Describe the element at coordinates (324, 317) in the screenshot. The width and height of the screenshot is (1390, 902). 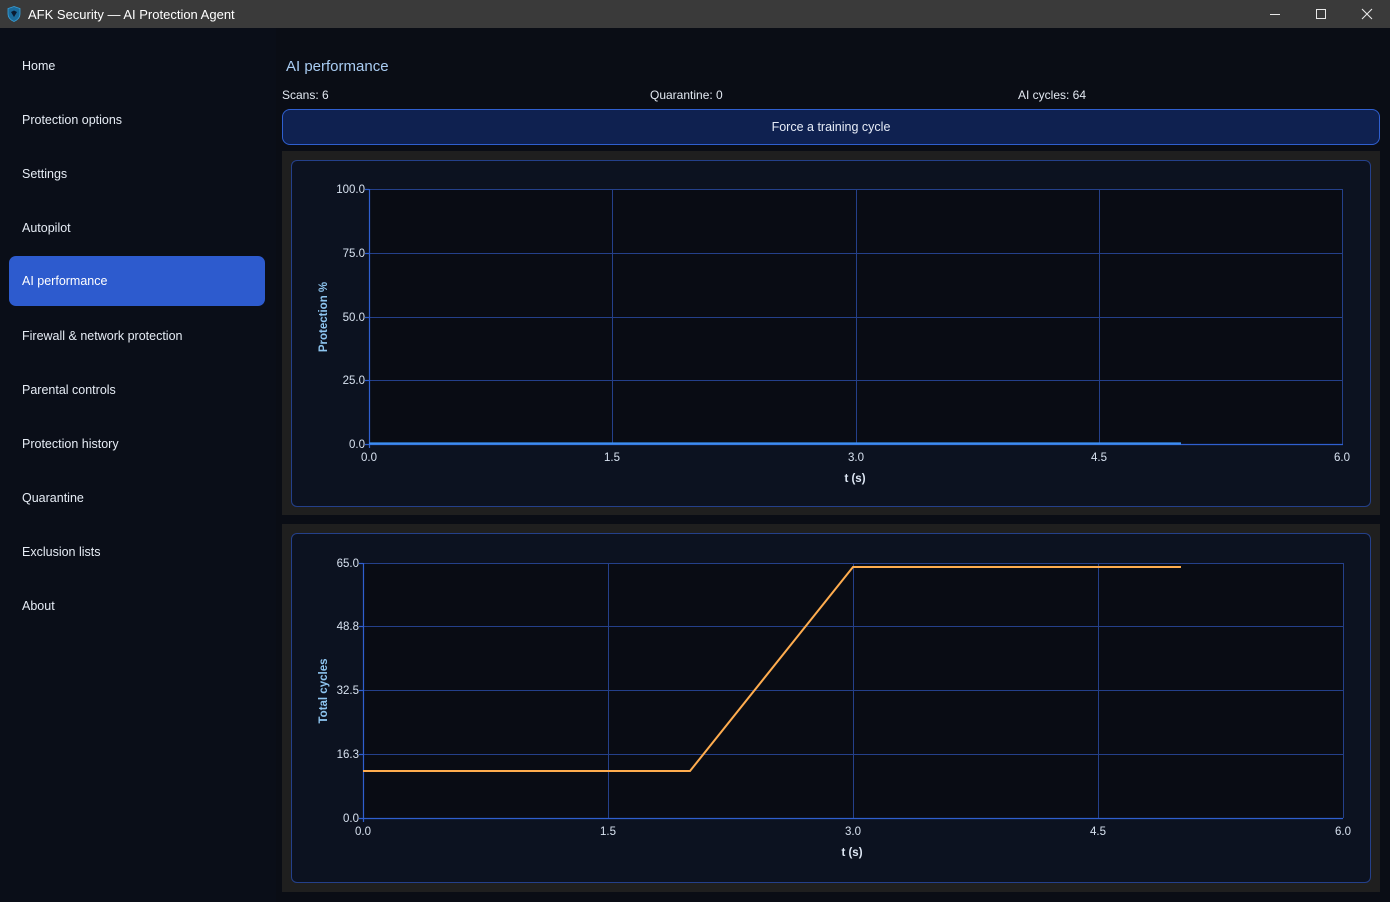
I see `y-axis-label: Protection %` at that location.